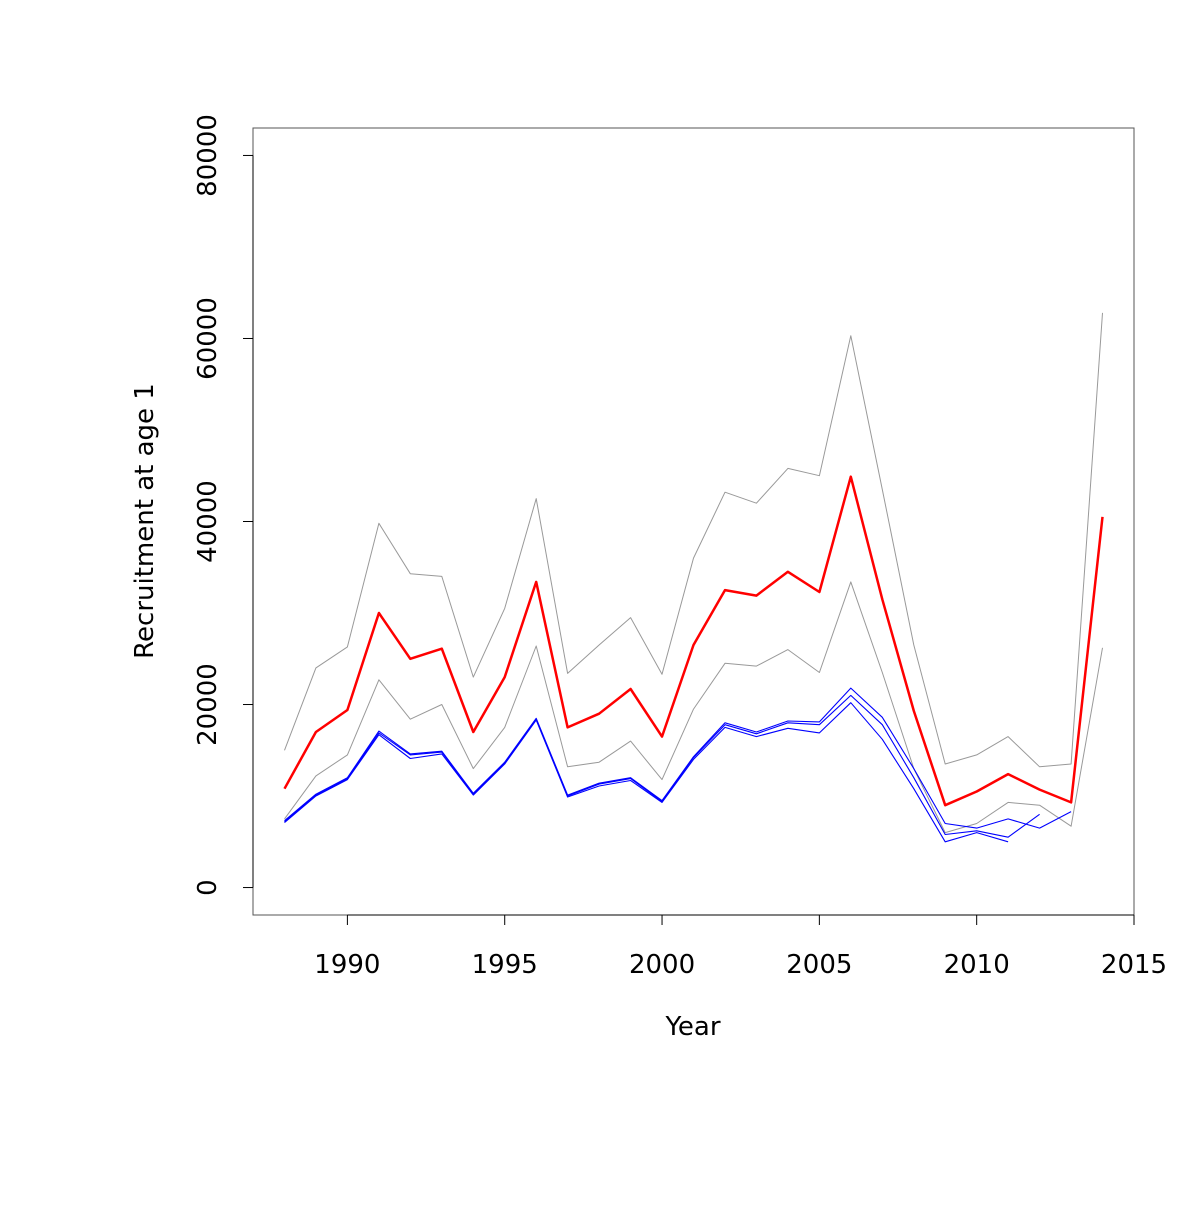 The image size is (1200, 1205). Describe the element at coordinates (208, 887) in the screenshot. I see `y-tick-label: 0` at that location.